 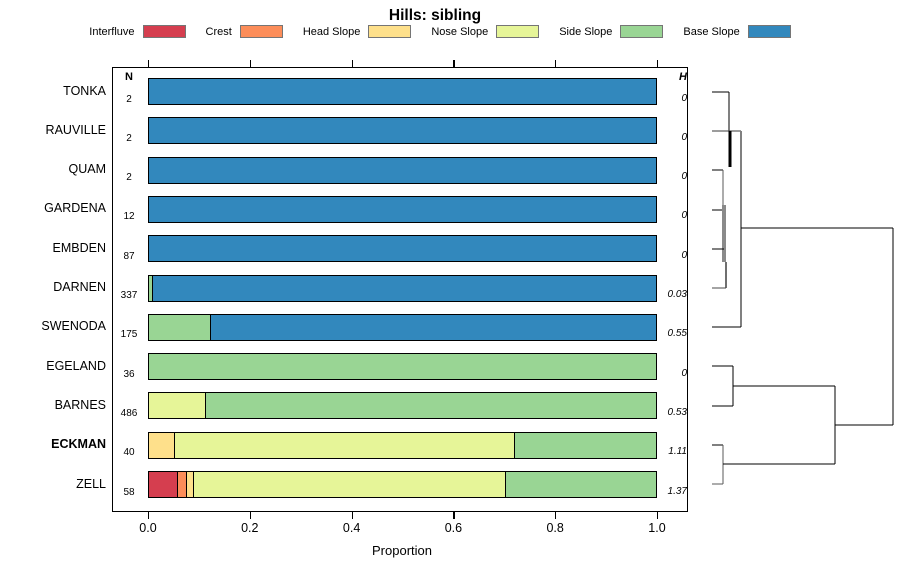 What do you see at coordinates (684, 98) in the screenshot?
I see `h-value-tonka: 0` at bounding box center [684, 98].